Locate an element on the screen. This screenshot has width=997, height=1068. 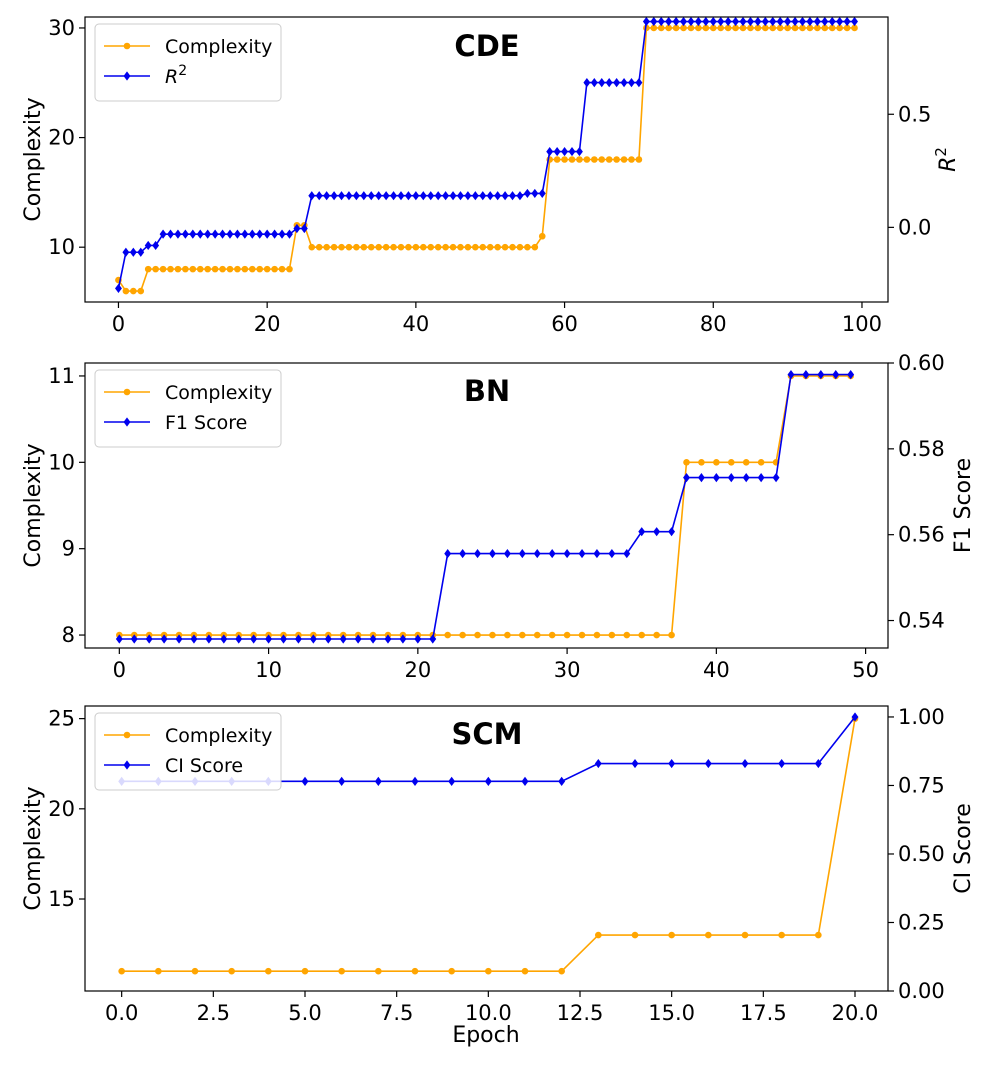
x-tick-label-cde-5: 100 is located at coordinates (862, 324).